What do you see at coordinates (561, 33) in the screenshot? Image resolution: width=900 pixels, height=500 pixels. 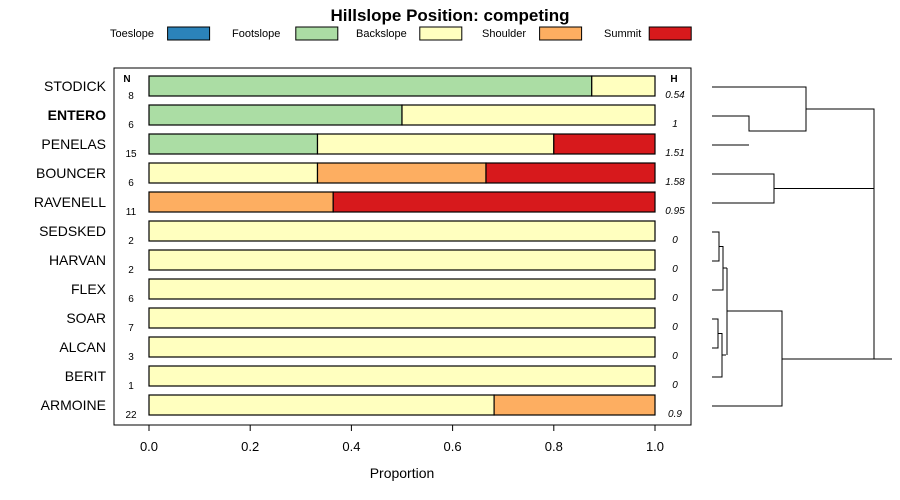 I see `legend-swatch-shoulder` at bounding box center [561, 33].